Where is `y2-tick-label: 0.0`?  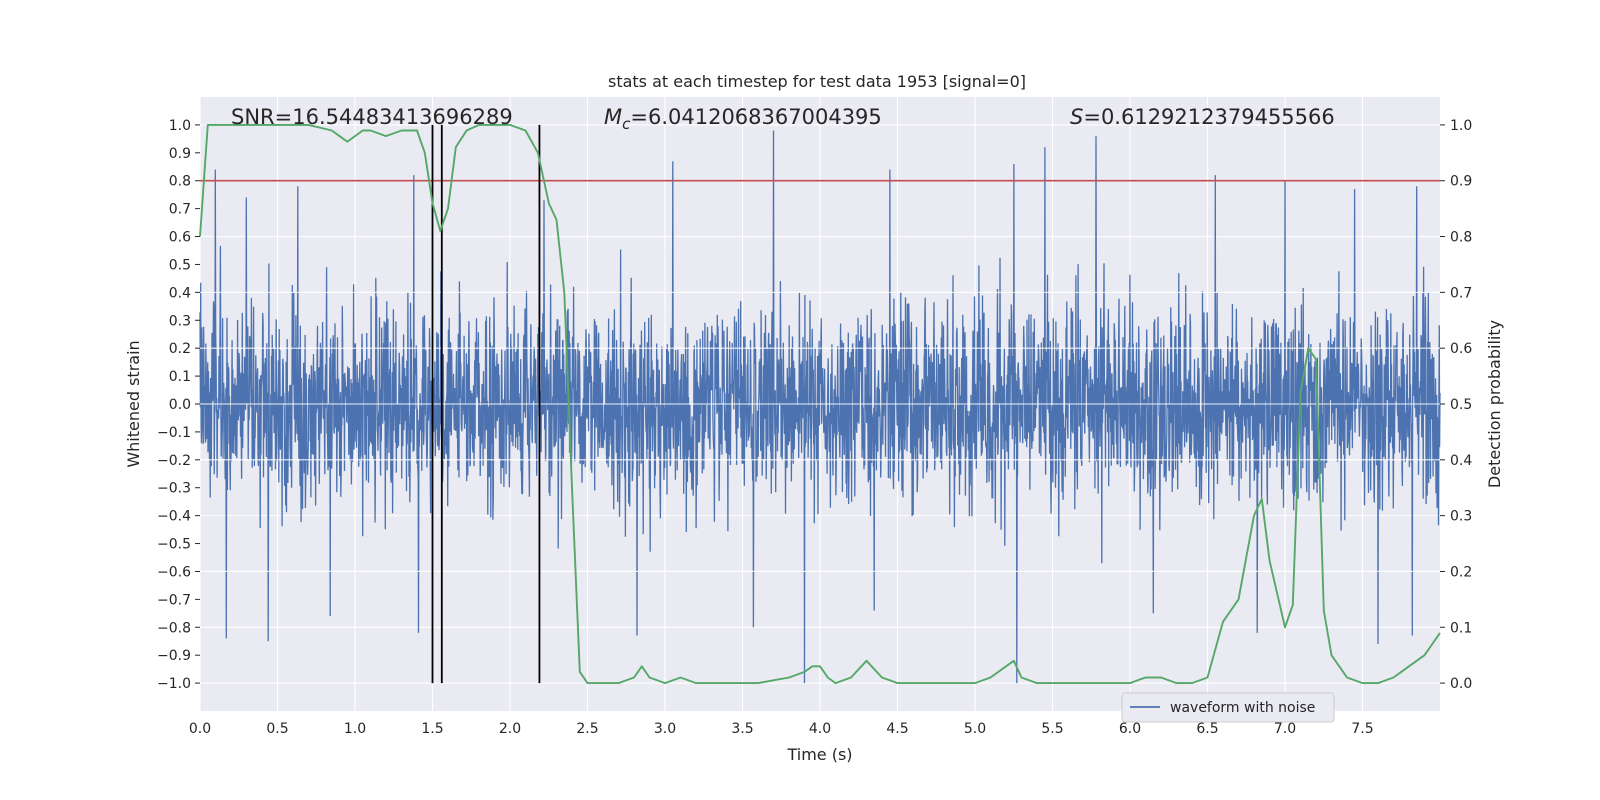 y2-tick-label: 0.0 is located at coordinates (1461, 684).